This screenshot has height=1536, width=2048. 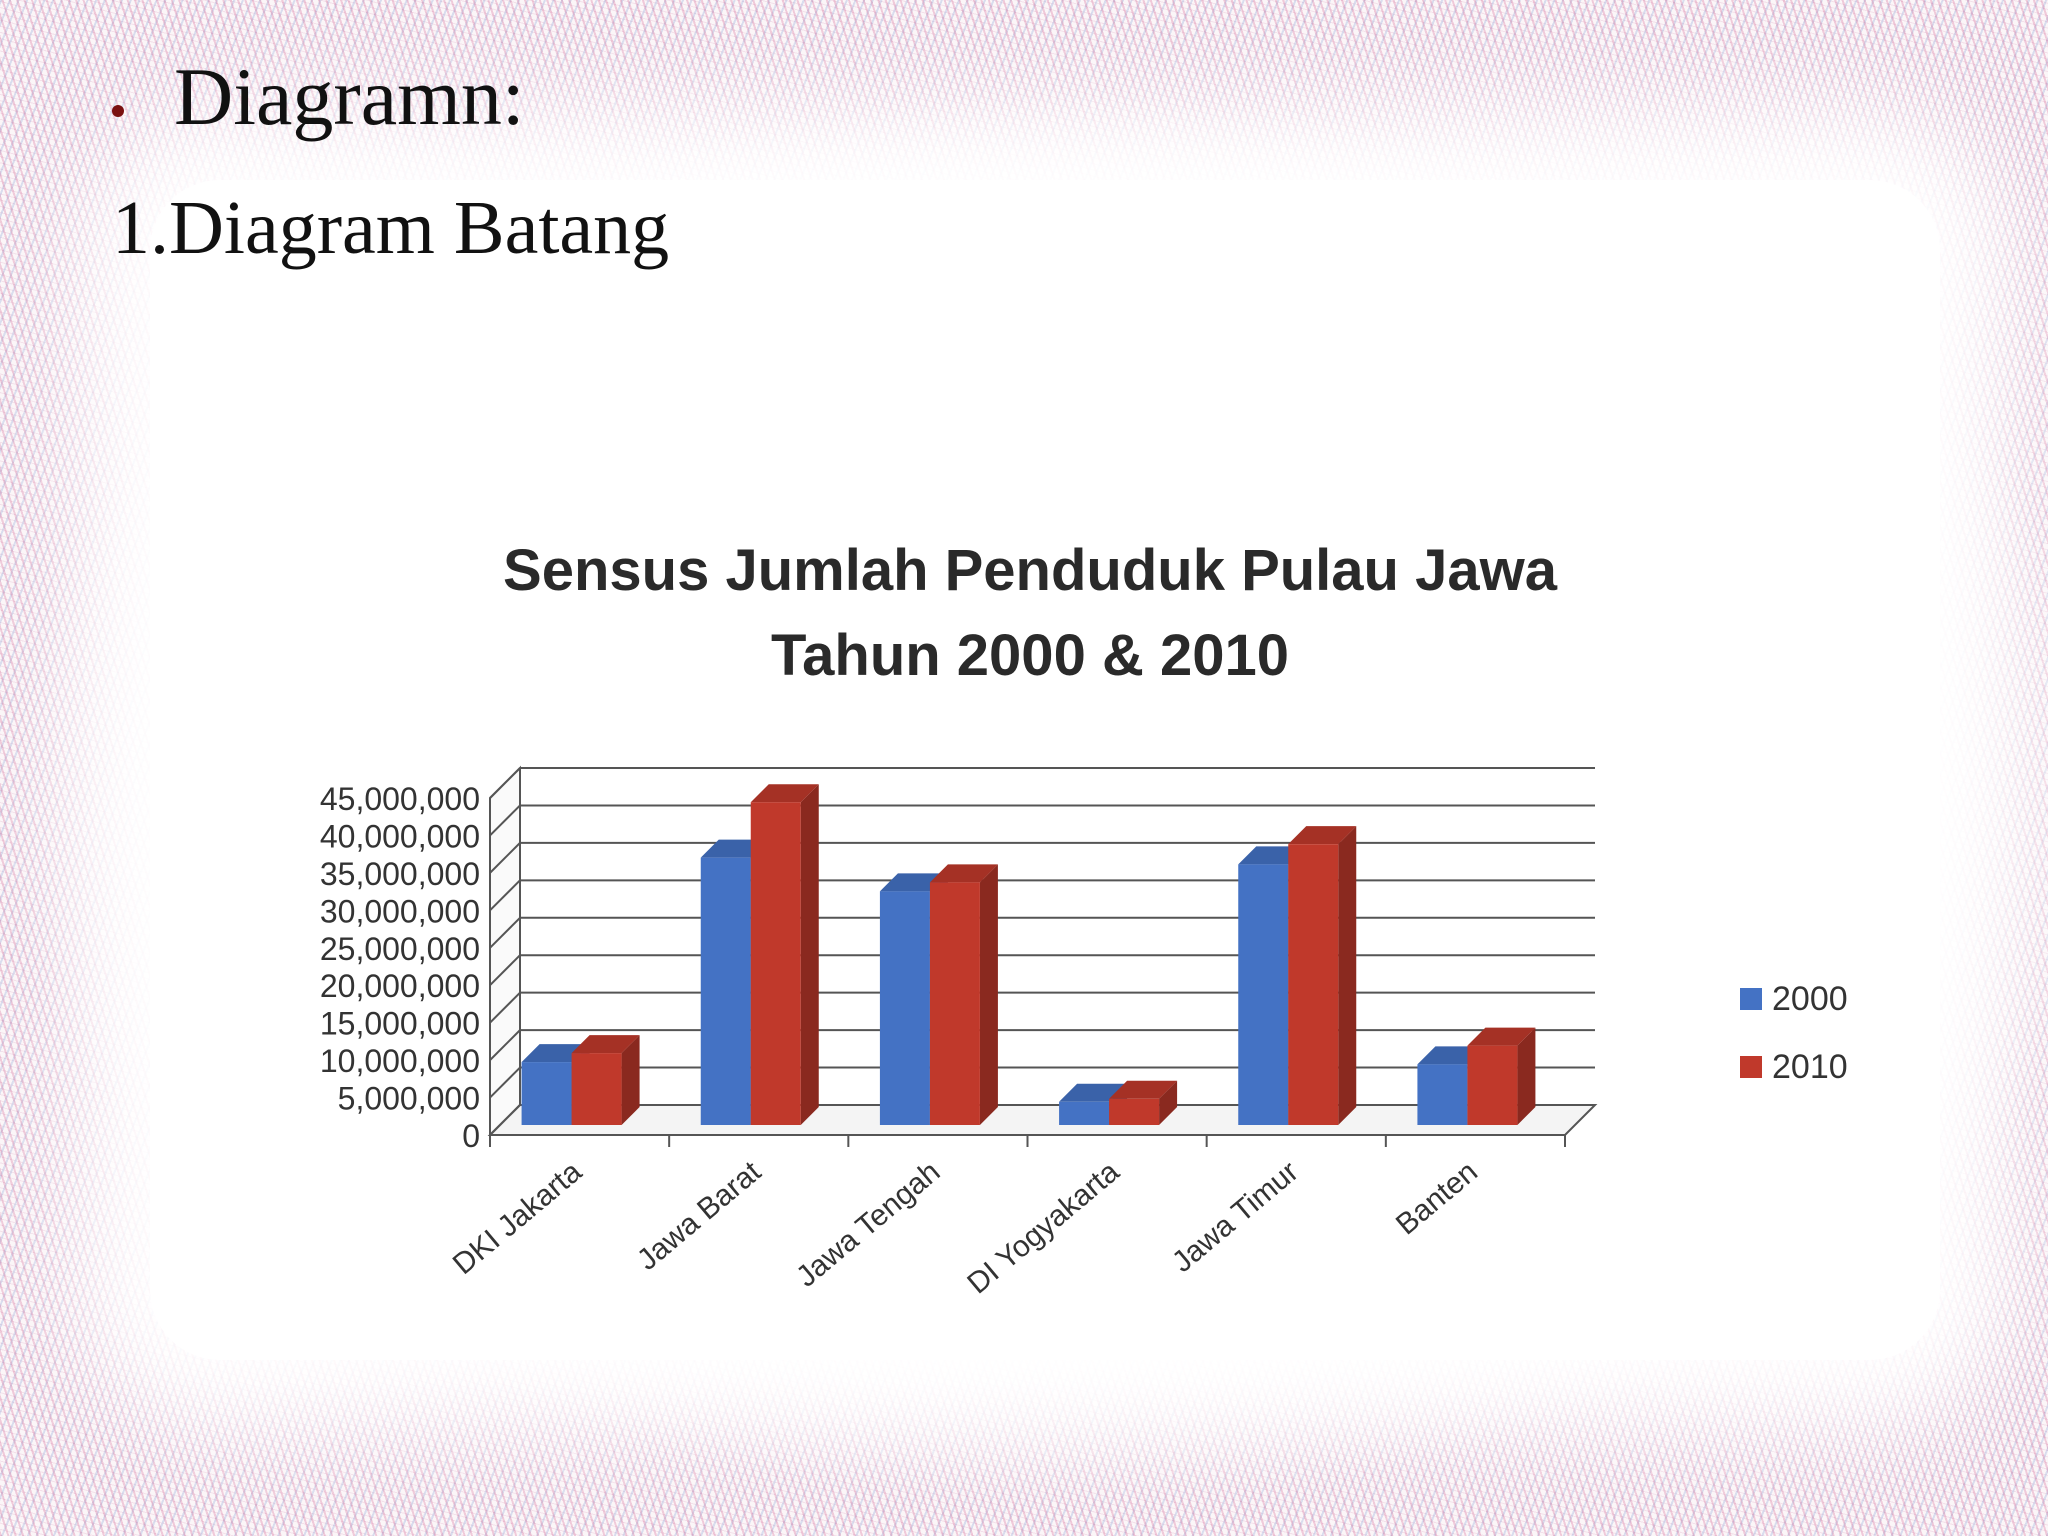 I want to click on x-tick-label: Jawa Barat, so click(x=699, y=1216).